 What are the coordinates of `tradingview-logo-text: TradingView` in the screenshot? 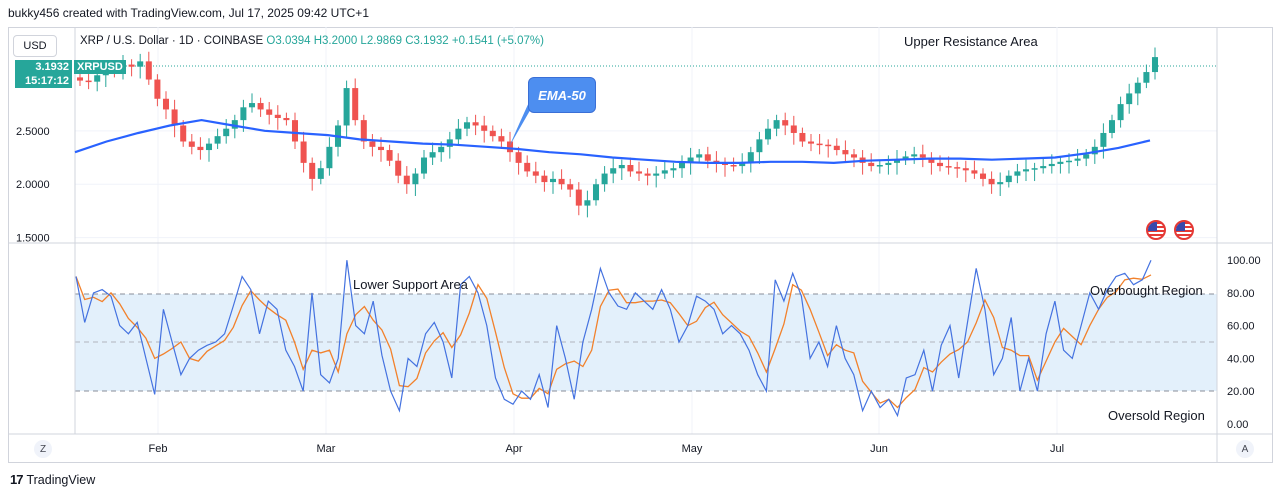 It's located at (61, 479).